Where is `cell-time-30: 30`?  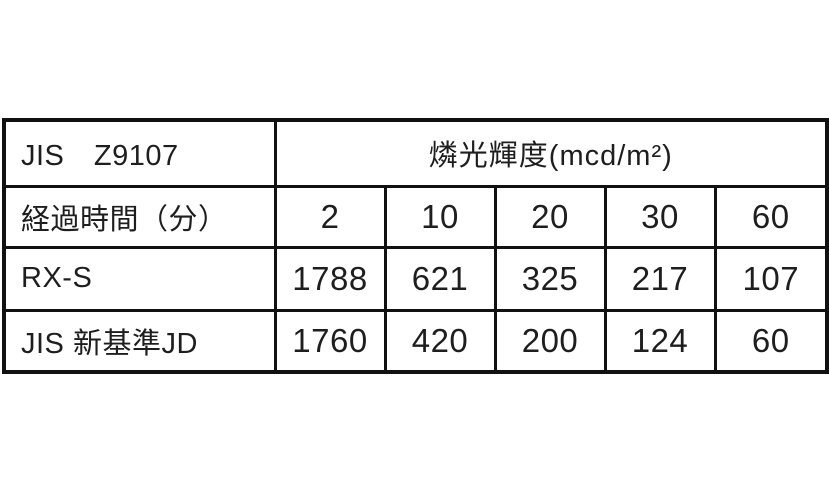
cell-time-30: 30 is located at coordinates (660, 216).